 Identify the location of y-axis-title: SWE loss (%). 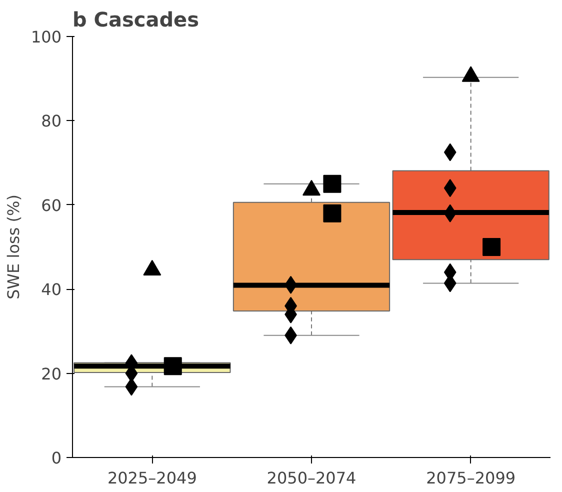
(13, 247).